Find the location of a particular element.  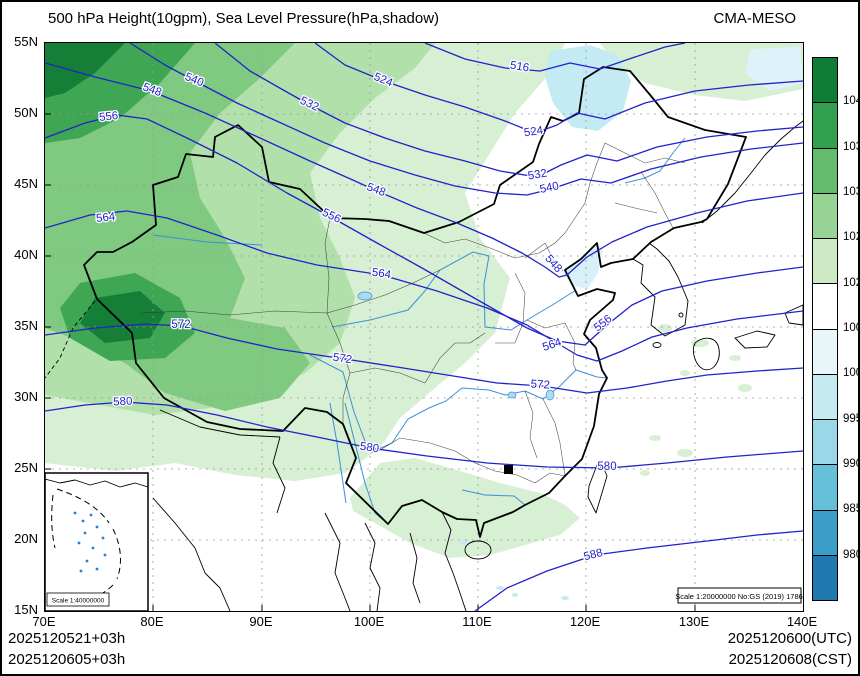

model-name: CMA-MESO is located at coordinates (755, 18).